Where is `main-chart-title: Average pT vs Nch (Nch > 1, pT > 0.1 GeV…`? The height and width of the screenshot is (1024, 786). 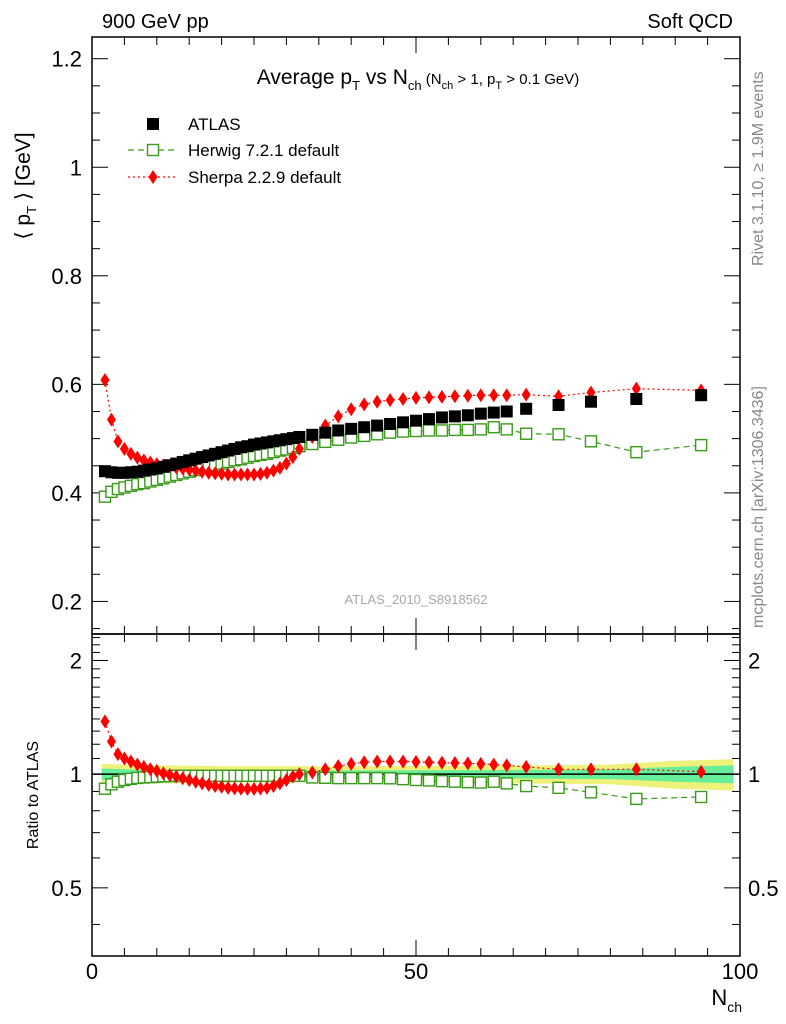 main-chart-title: Average pT vs Nch (Nch > 1, pT > 0.1 GeV… is located at coordinates (418, 79).